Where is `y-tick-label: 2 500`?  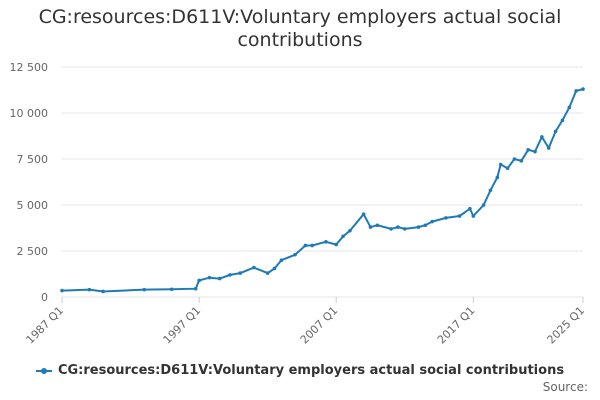 y-tick-label: 2 500 is located at coordinates (33, 251).